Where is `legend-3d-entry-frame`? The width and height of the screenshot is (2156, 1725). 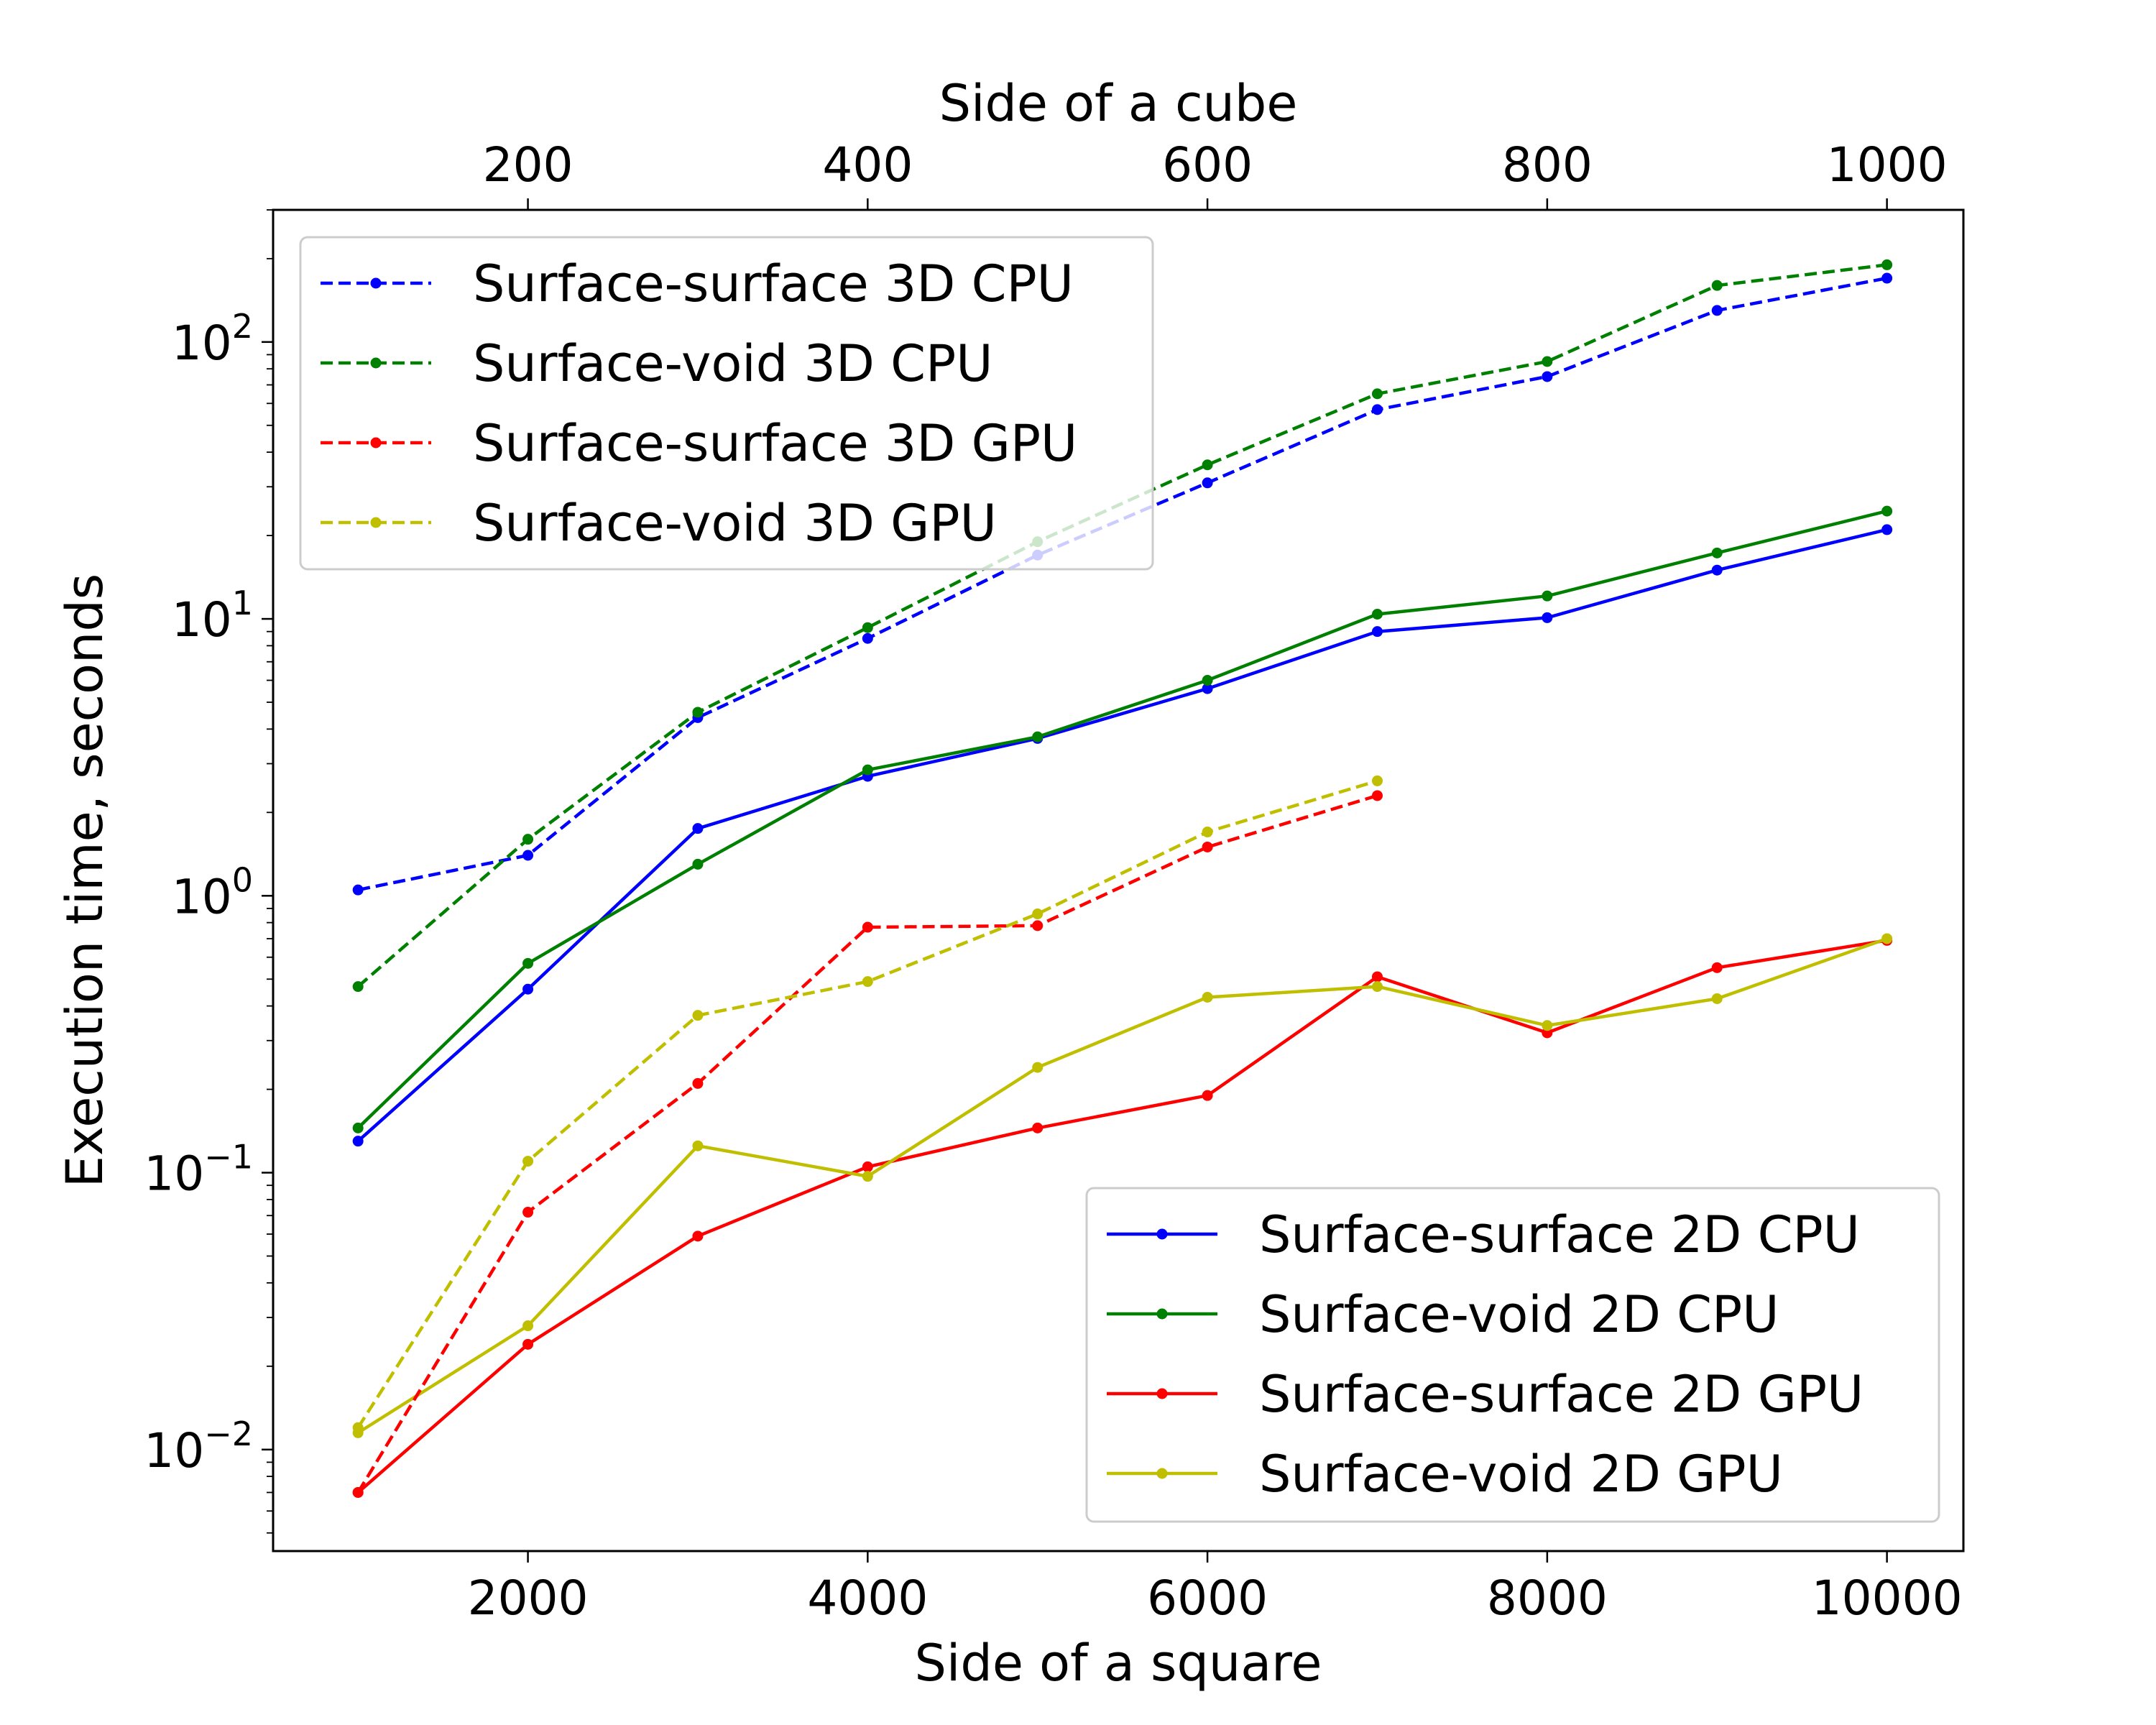 legend-3d-entry-frame is located at coordinates (726, 403).